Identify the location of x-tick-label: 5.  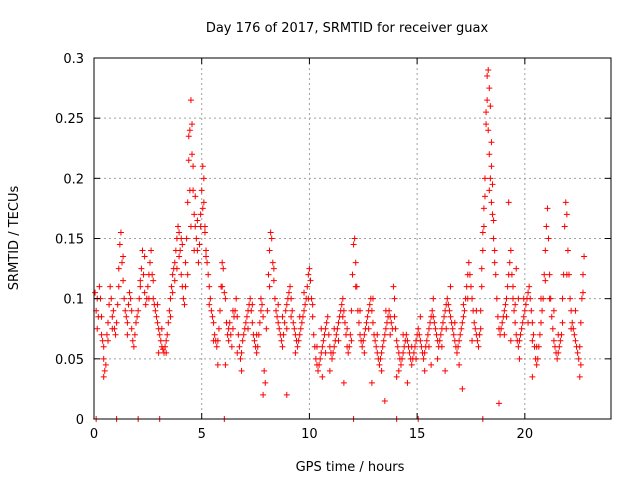
(202, 434).